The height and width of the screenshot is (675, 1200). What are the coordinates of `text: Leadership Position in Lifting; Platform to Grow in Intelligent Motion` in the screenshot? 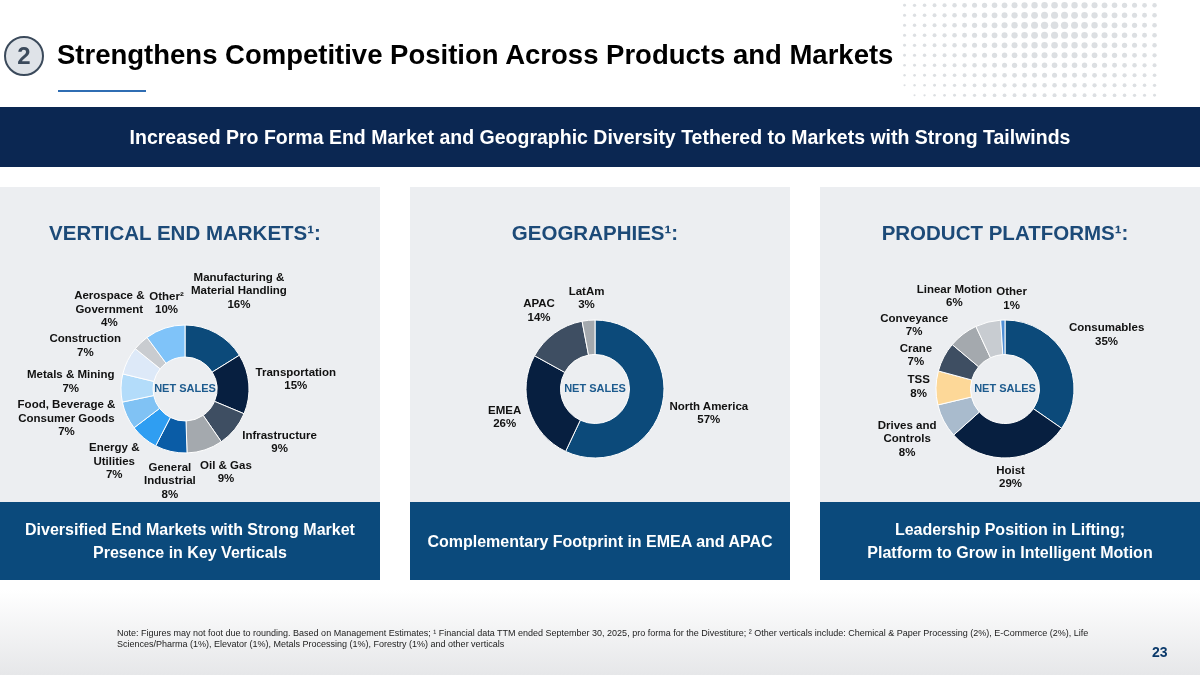 It's located at (1010, 541).